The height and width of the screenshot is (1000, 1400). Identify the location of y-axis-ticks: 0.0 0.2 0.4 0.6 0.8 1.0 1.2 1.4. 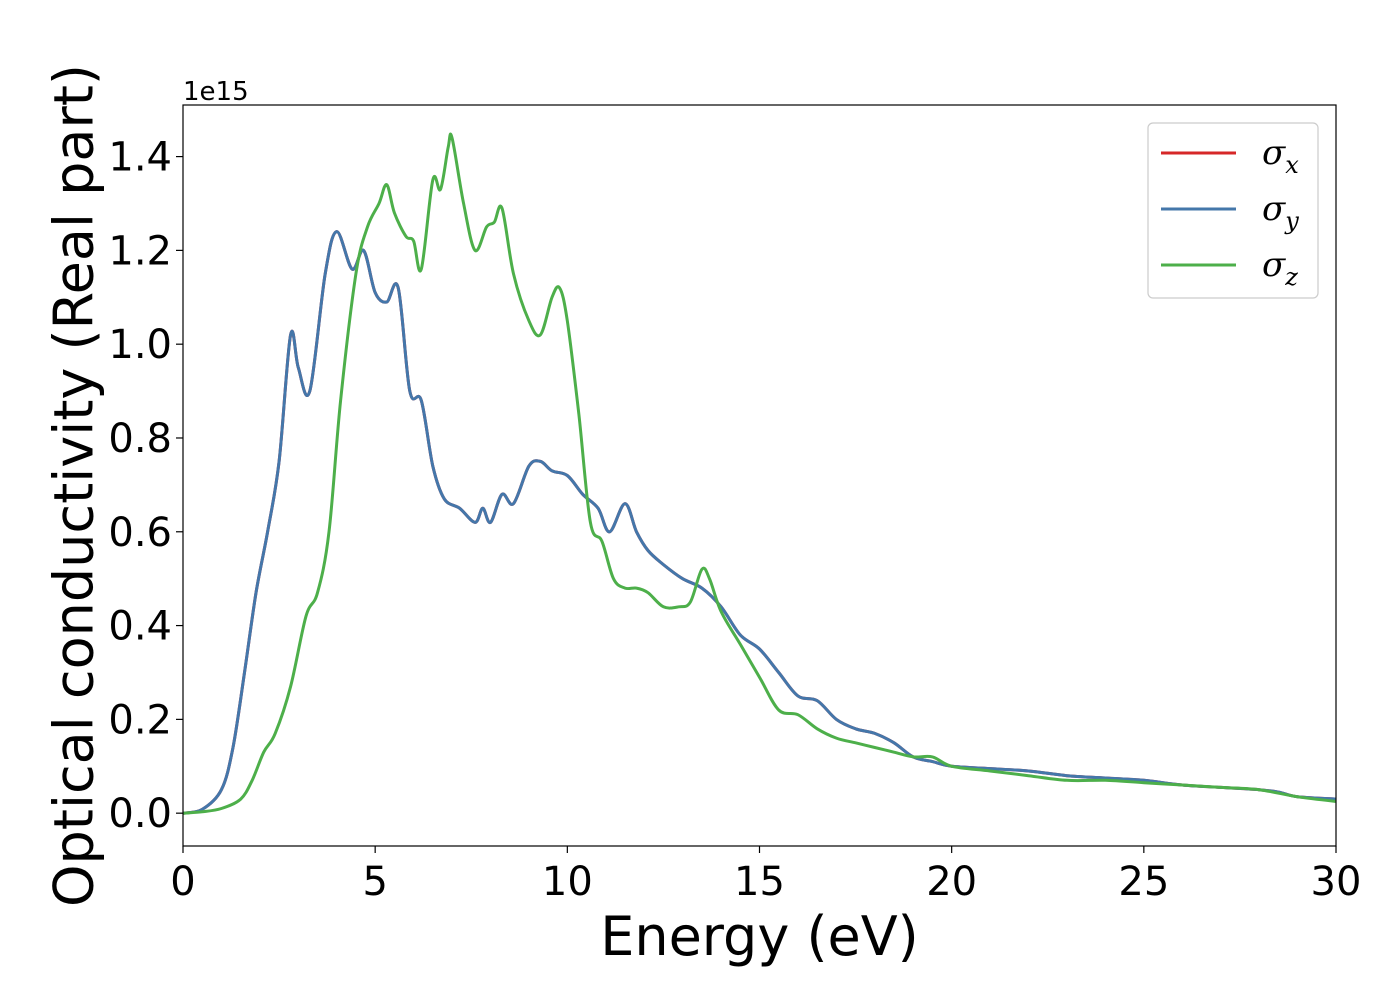
(145, 486).